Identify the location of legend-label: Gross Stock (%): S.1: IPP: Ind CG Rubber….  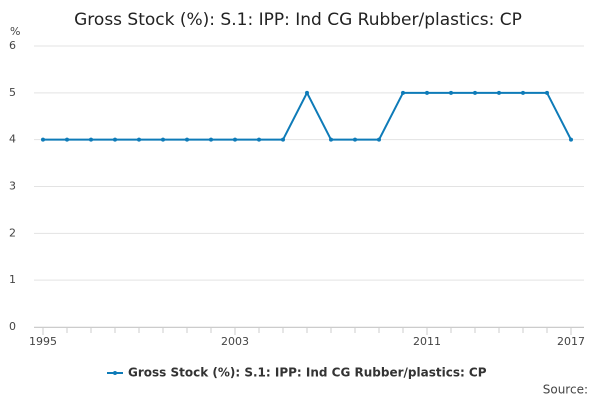
(307, 373).